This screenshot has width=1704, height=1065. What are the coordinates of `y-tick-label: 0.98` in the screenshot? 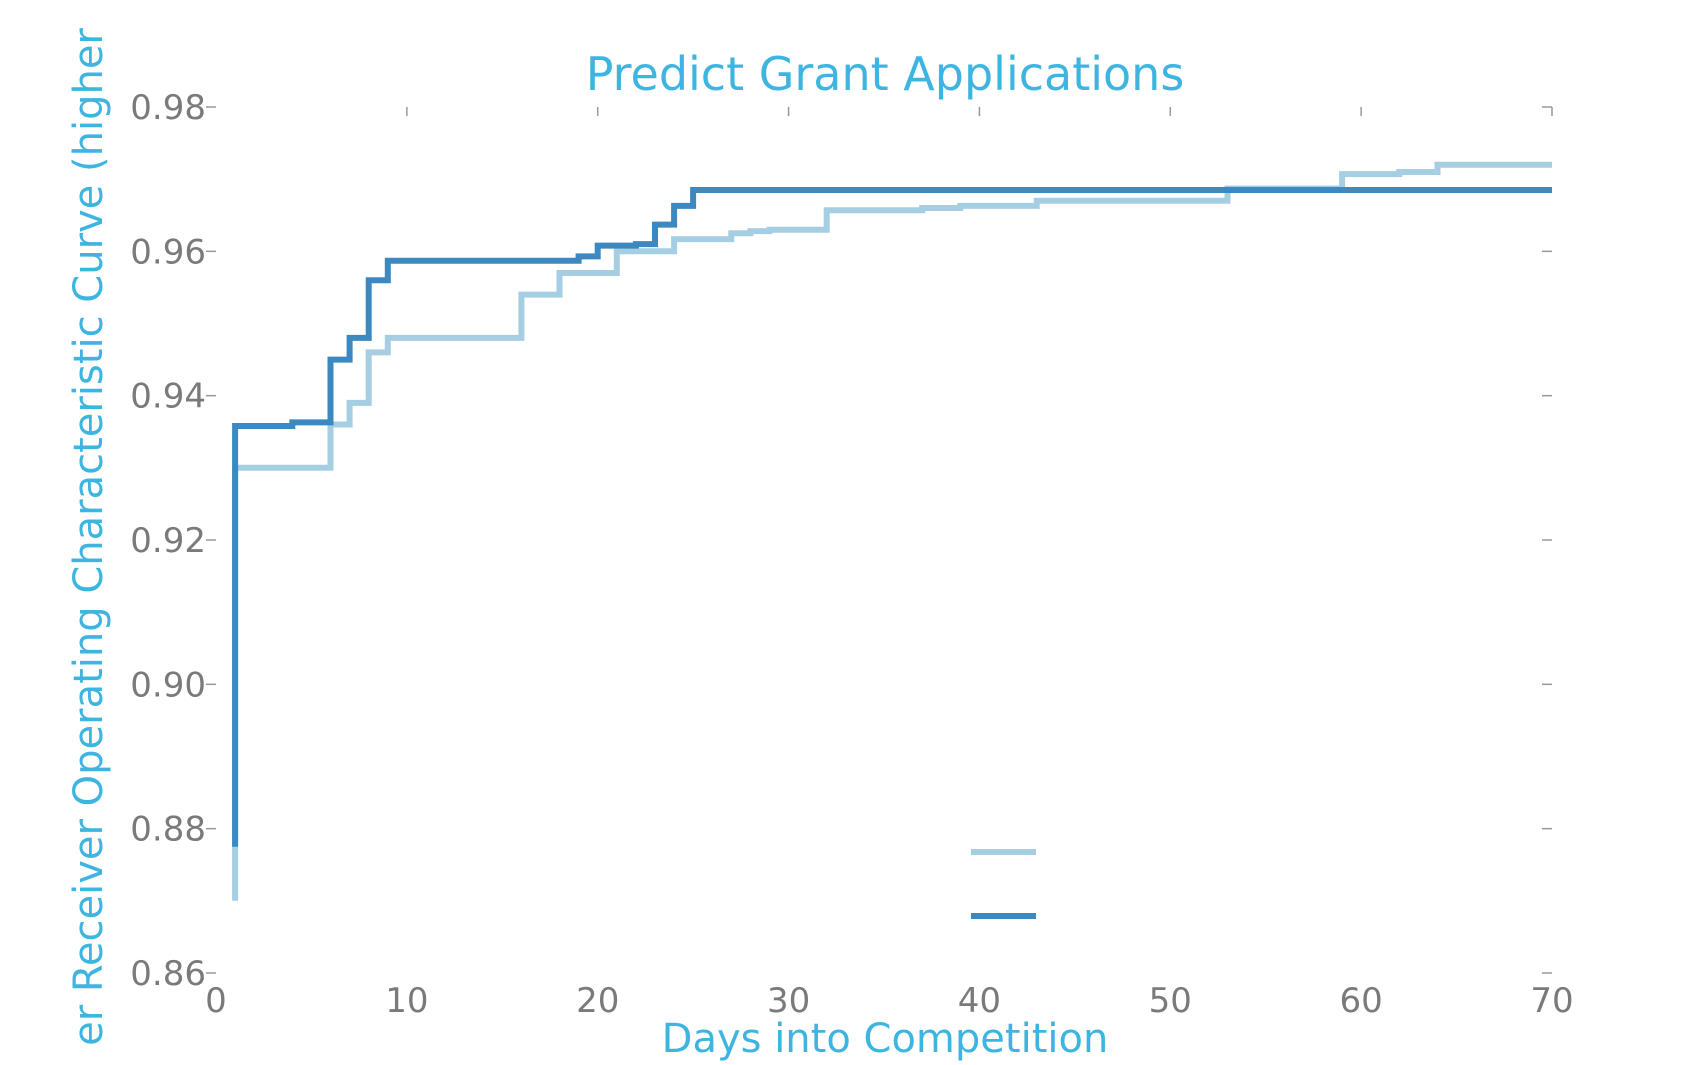 It's located at (168, 108).